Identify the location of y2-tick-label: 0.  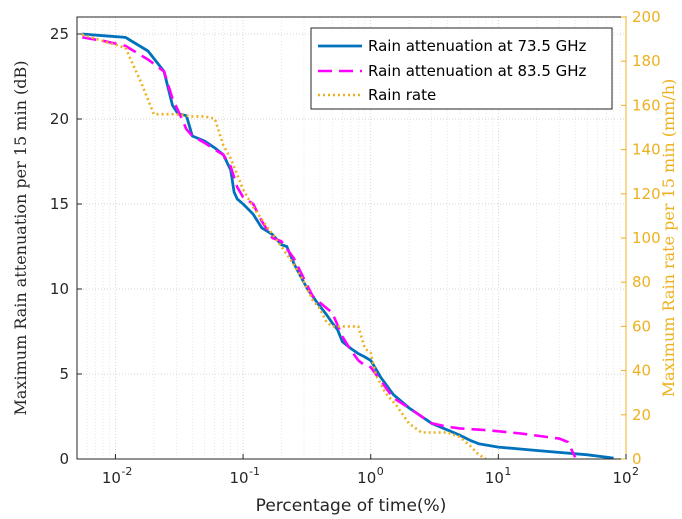
(637, 459).